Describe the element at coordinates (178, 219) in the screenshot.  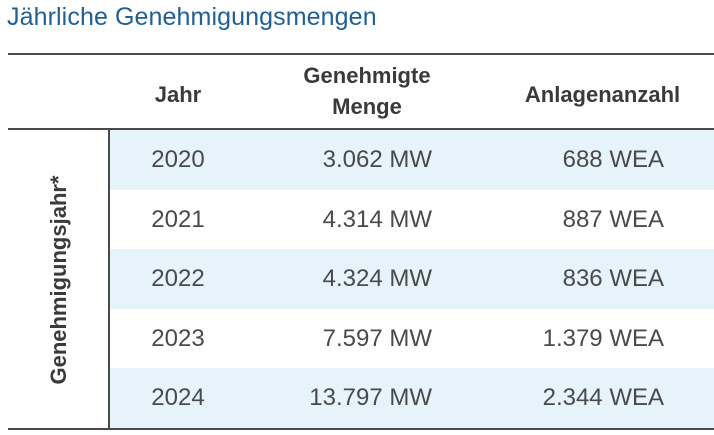
I see `year-cell: 2021` at that location.